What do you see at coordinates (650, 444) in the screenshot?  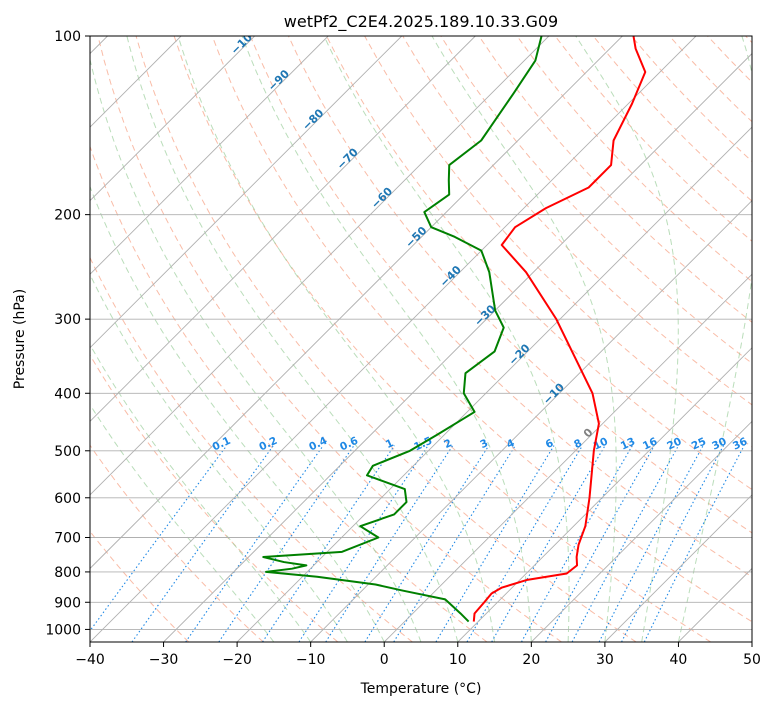 I see `mixing-ratio-label: 16` at bounding box center [650, 444].